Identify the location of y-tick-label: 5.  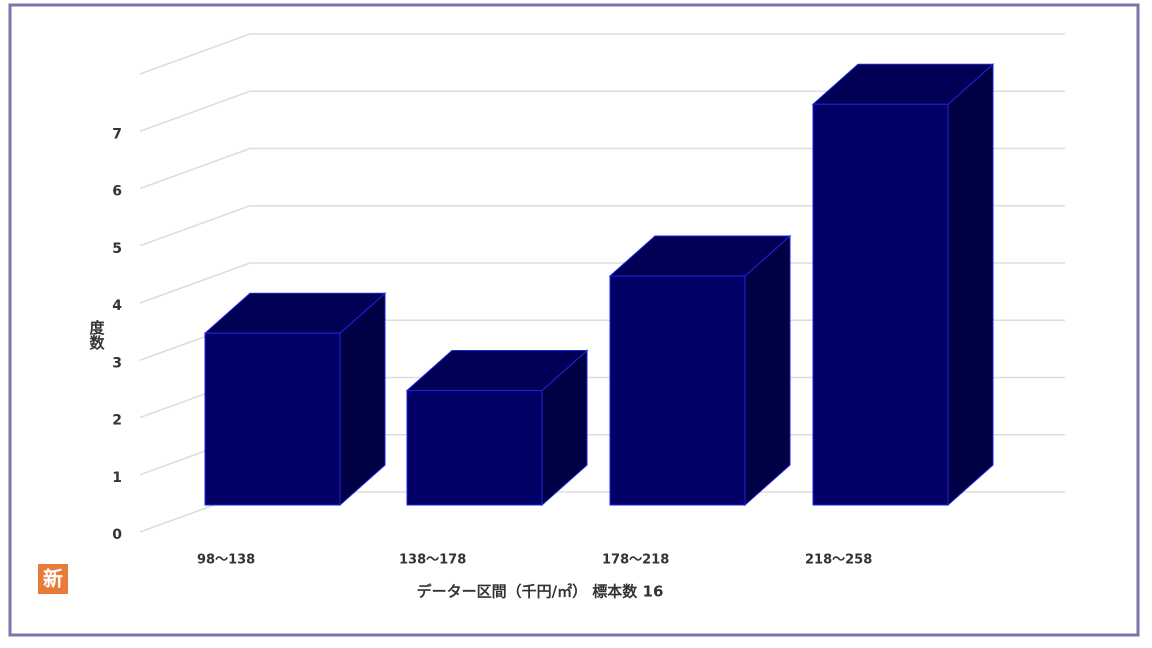
(117, 249).